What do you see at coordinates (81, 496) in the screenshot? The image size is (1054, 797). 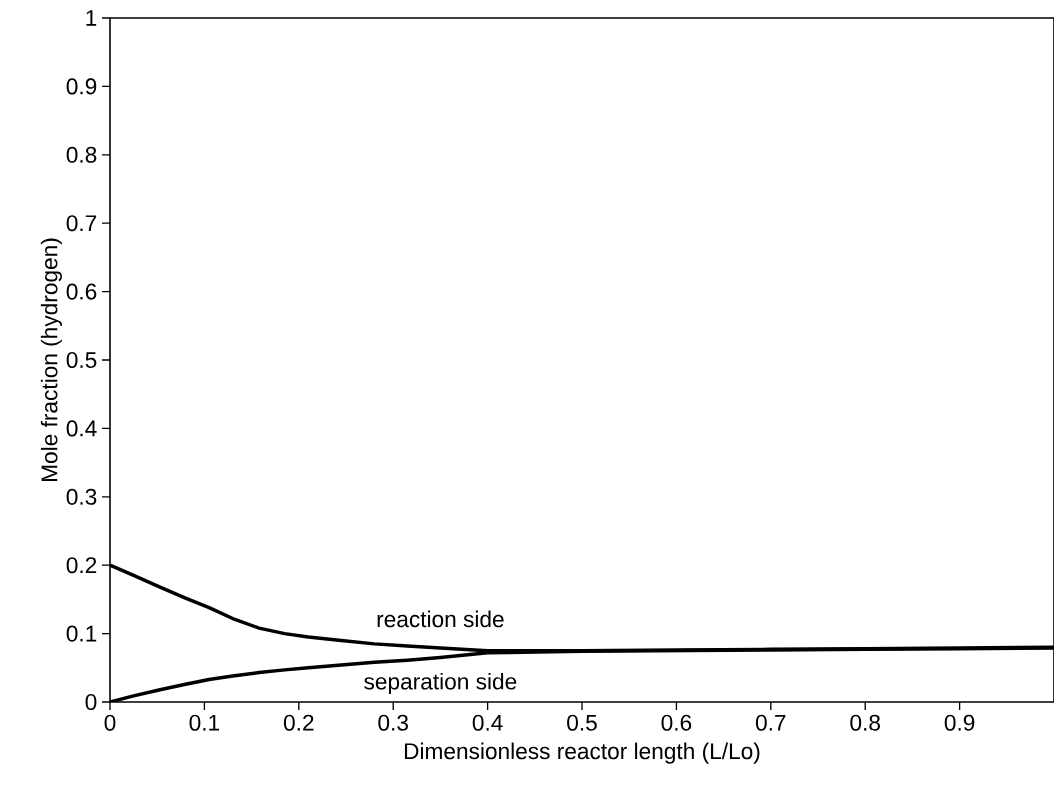 I see `y-tick-label: 0.3` at bounding box center [81, 496].